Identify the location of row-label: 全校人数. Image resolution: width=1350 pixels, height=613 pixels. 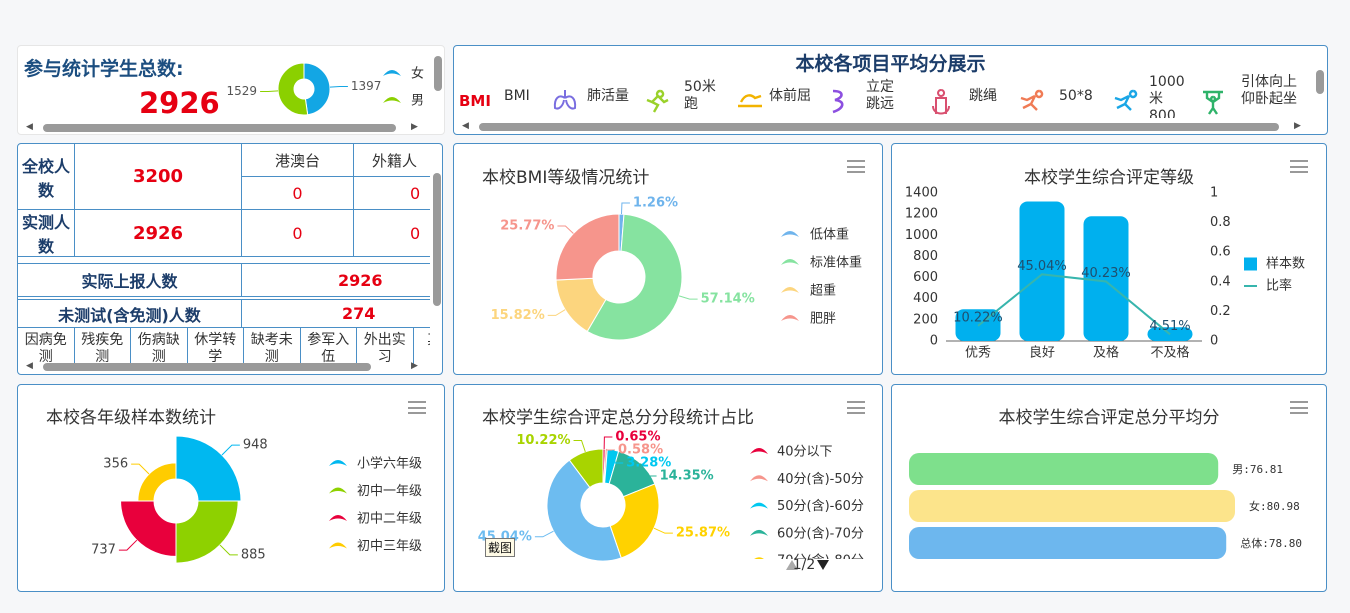
(46, 177).